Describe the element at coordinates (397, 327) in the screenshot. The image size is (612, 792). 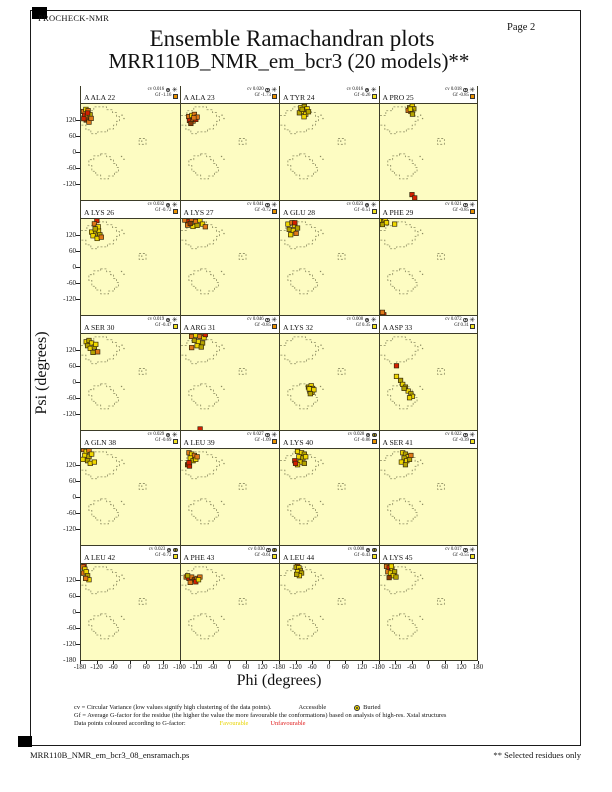
I see `residue-label: A ASP 33` at that location.